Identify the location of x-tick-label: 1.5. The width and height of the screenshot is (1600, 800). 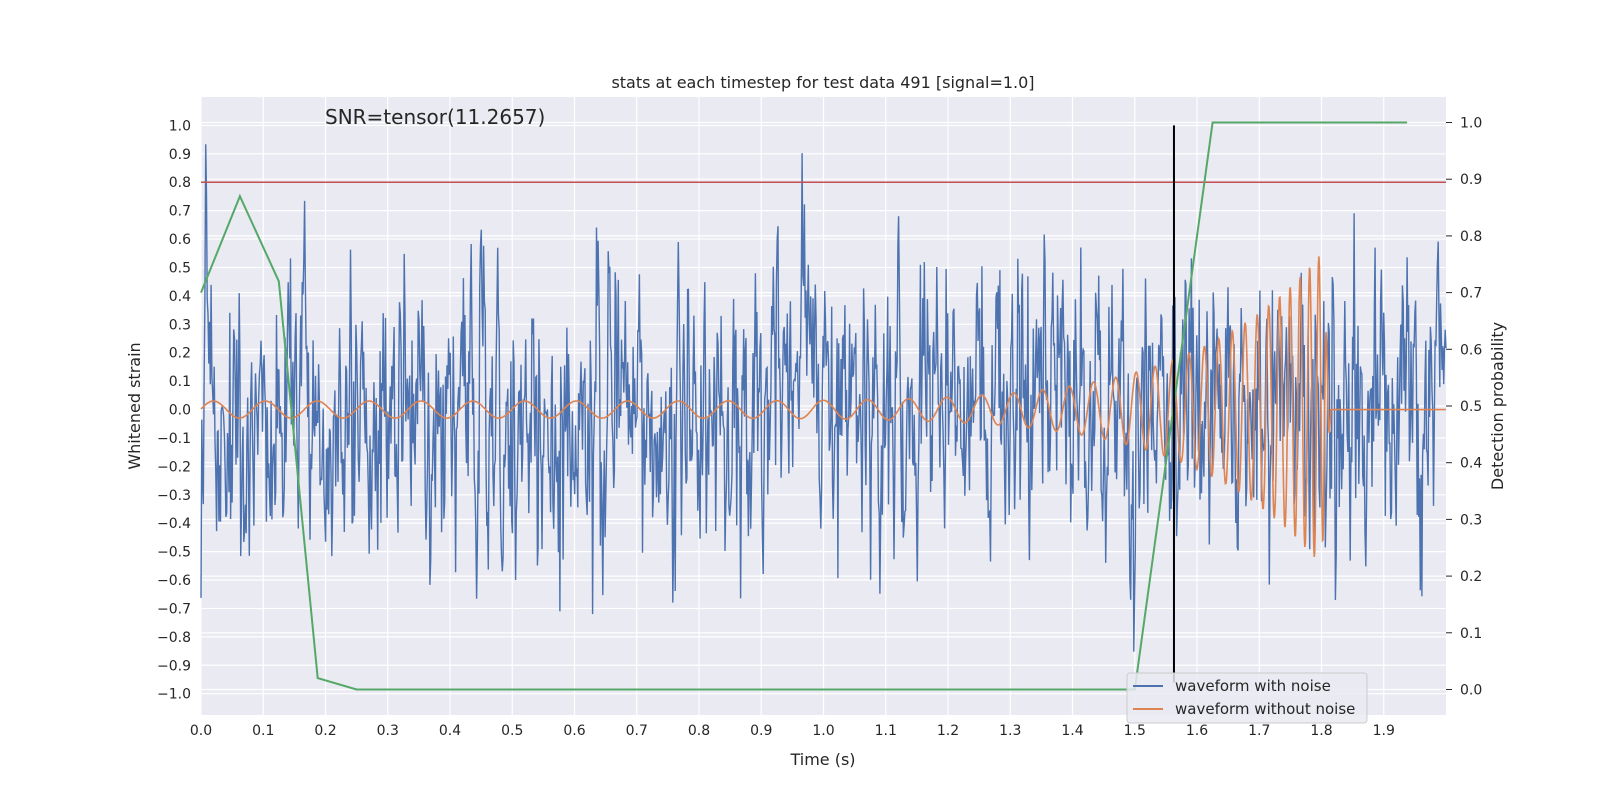
(1135, 731).